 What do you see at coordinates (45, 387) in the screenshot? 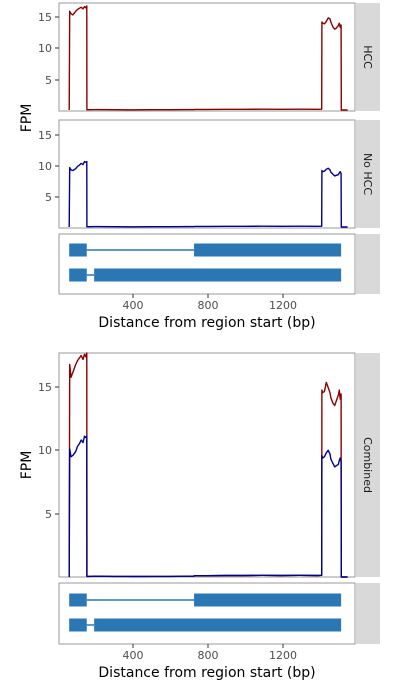
I see `combined-y-tick-label-15: 15` at bounding box center [45, 387].